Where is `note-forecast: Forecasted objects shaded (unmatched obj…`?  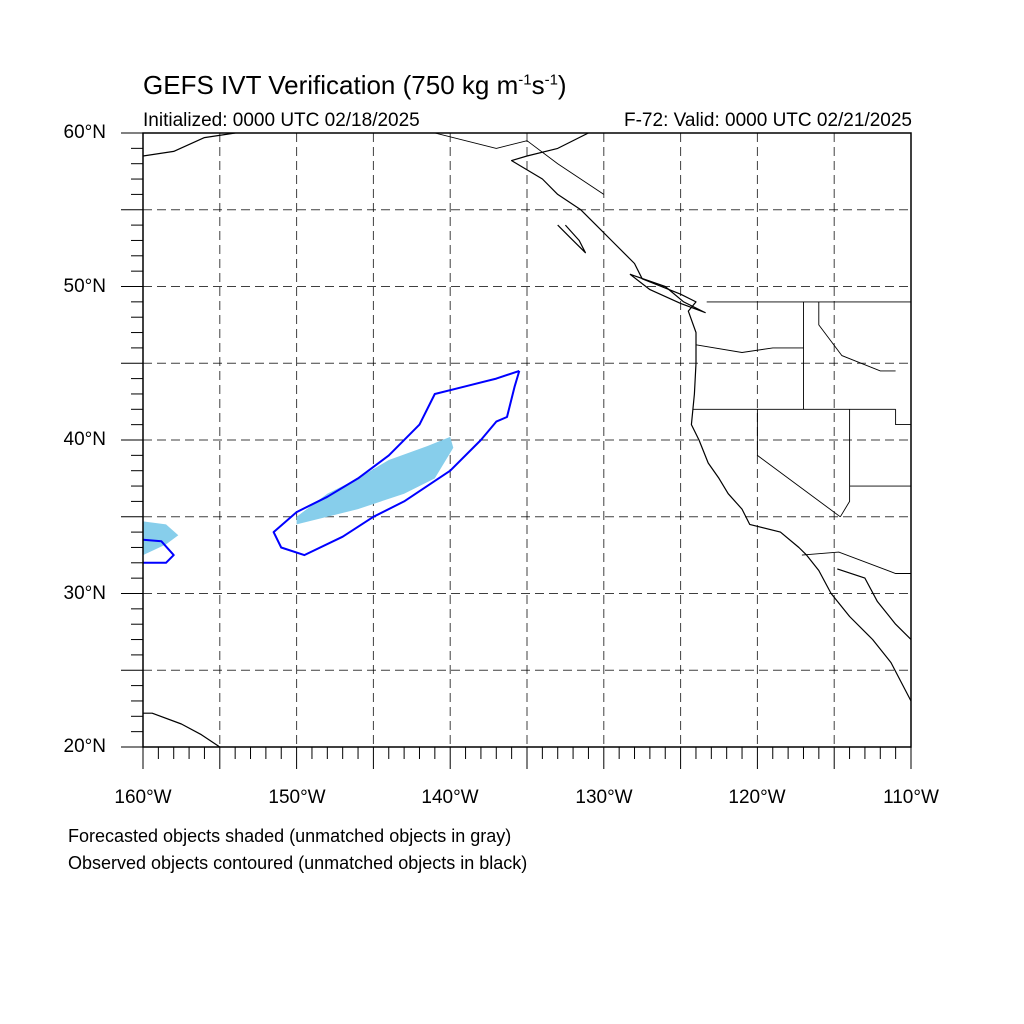 note-forecast: Forecasted objects shaded (unmatched obj… is located at coordinates (290, 836).